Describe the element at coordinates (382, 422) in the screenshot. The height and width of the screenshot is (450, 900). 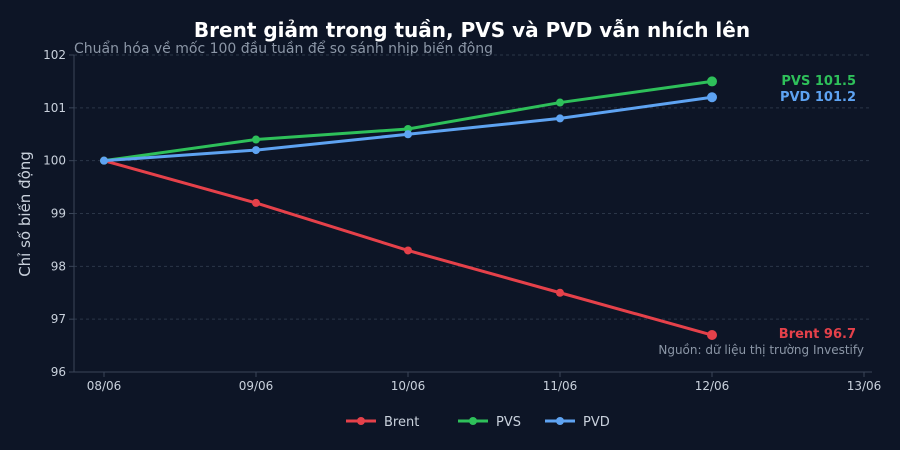
I see `legend-item-brent: Brent` at that location.